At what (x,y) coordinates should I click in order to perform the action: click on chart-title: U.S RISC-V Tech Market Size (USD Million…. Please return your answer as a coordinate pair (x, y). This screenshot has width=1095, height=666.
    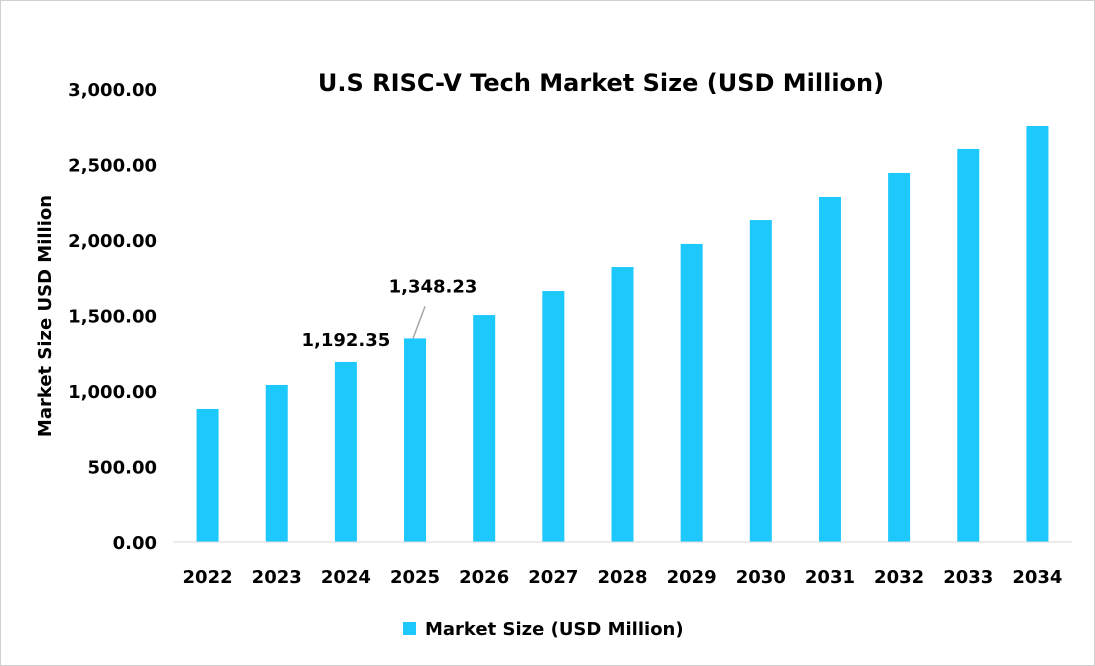
    Looking at the image, I should click on (601, 83).